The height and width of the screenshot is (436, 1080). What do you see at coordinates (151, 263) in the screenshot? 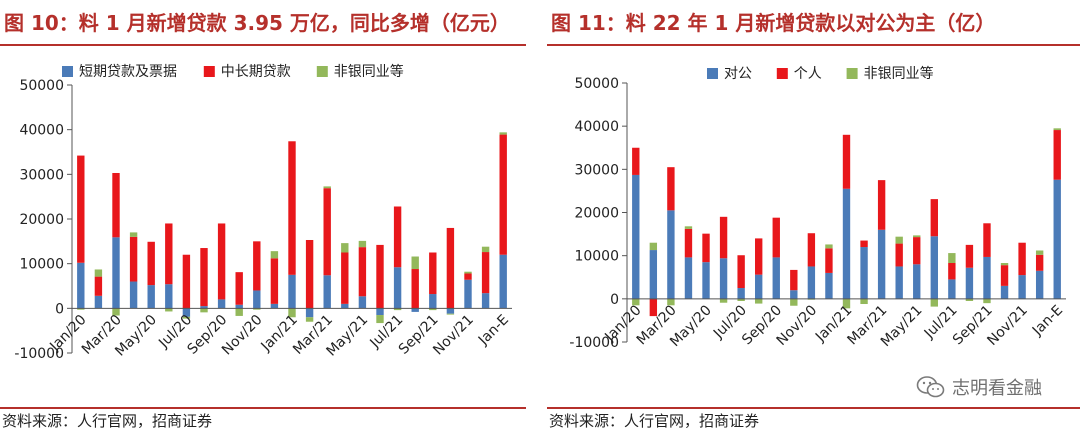
I see `left-bar-May/20-1` at bounding box center [151, 263].